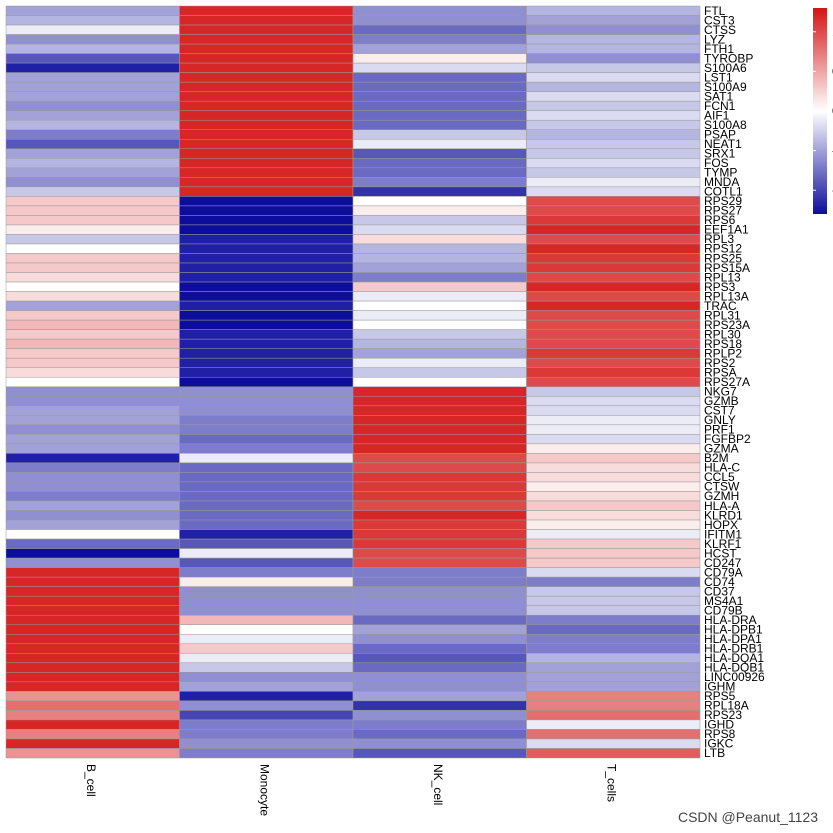  What do you see at coordinates (722, 334) in the screenshot?
I see `row-label: RPL30` at bounding box center [722, 334].